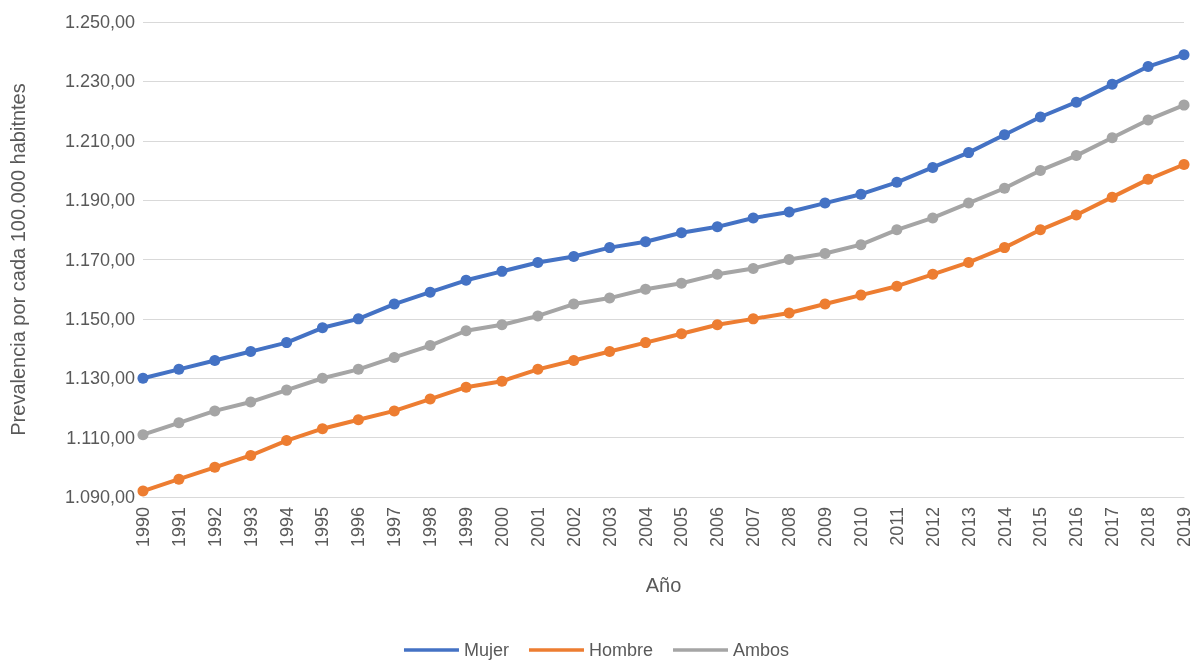  I want to click on x-tick-label: 2018, so click(1148, 527).